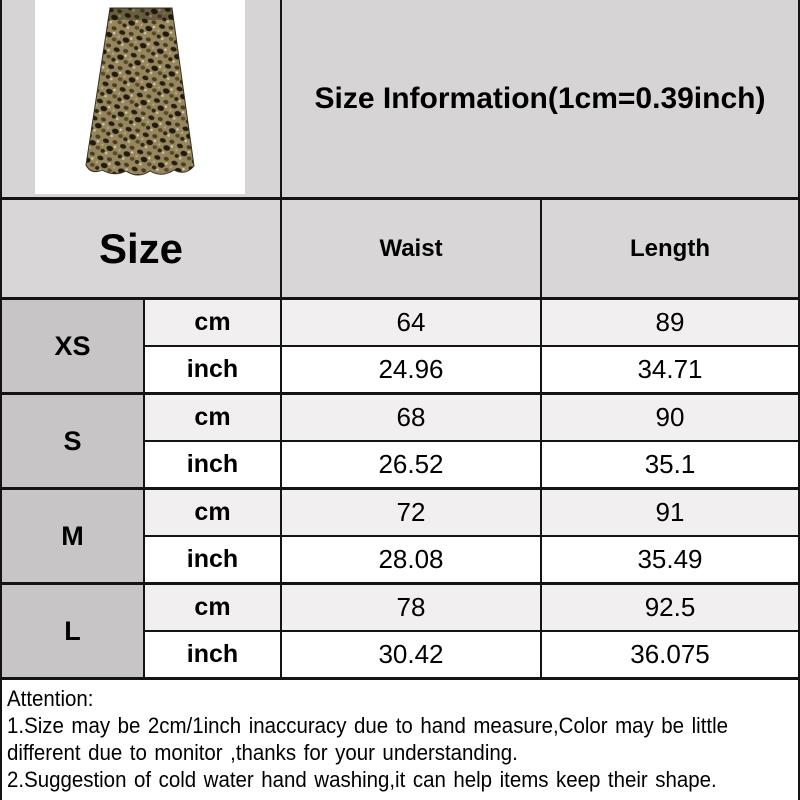 The image size is (800, 800). I want to click on xs-length-inch: 34.71, so click(670, 369).